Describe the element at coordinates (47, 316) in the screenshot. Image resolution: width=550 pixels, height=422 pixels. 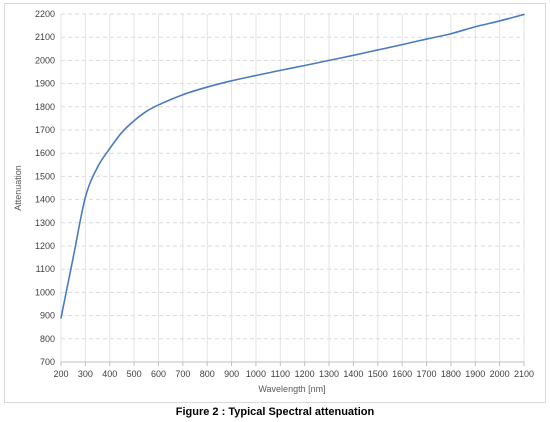
I see `y-tick-label: 900` at that location.